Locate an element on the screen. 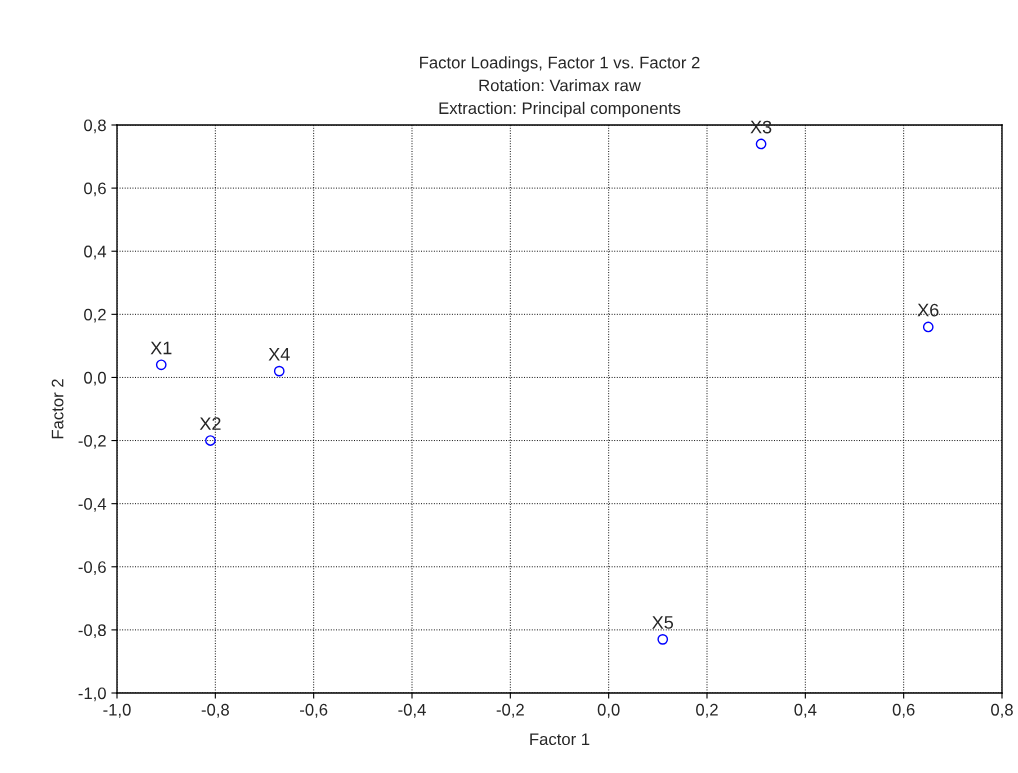 Image resolution: width=1018 pixels, height=773 pixels. y-tick-label: 0,4 is located at coordinates (95, 252).